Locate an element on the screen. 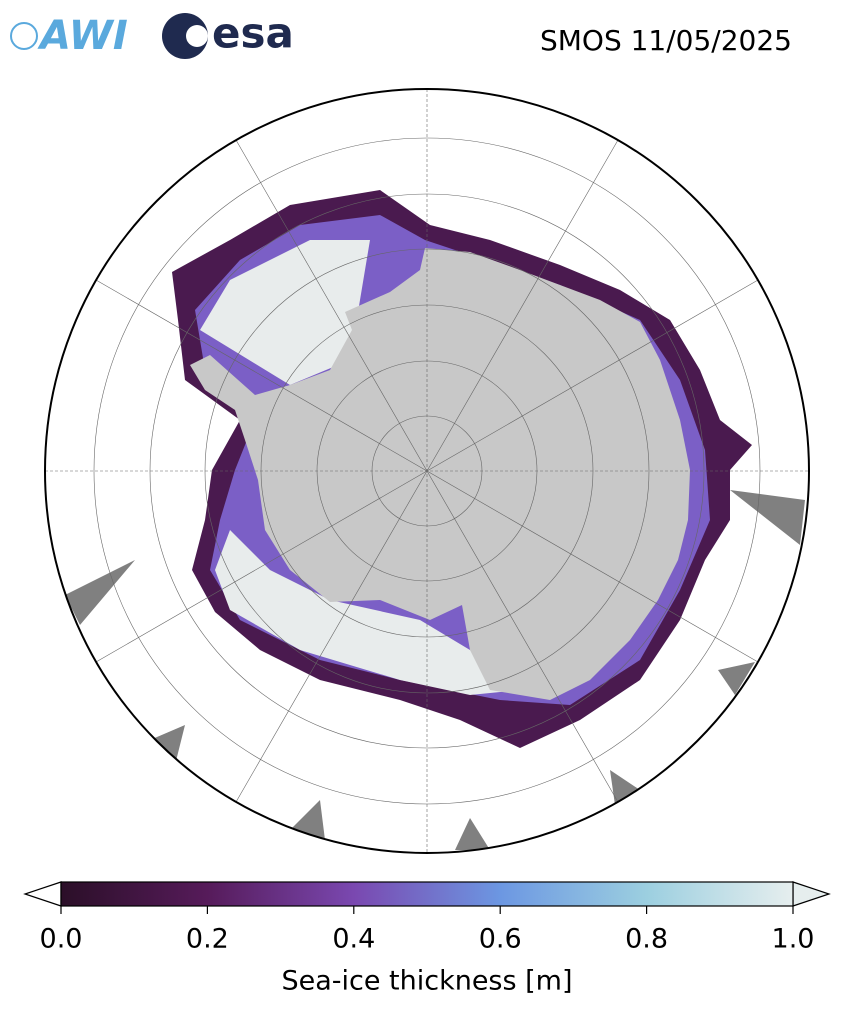 The width and height of the screenshot is (854, 1026). esa-logo: esa is located at coordinates (228, 34).